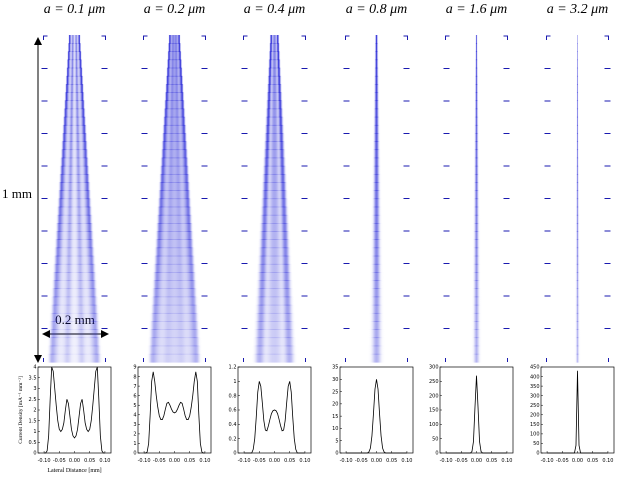 The height and width of the screenshot is (477, 621). I want to click on y-tick-label: 250, so click(535, 406).